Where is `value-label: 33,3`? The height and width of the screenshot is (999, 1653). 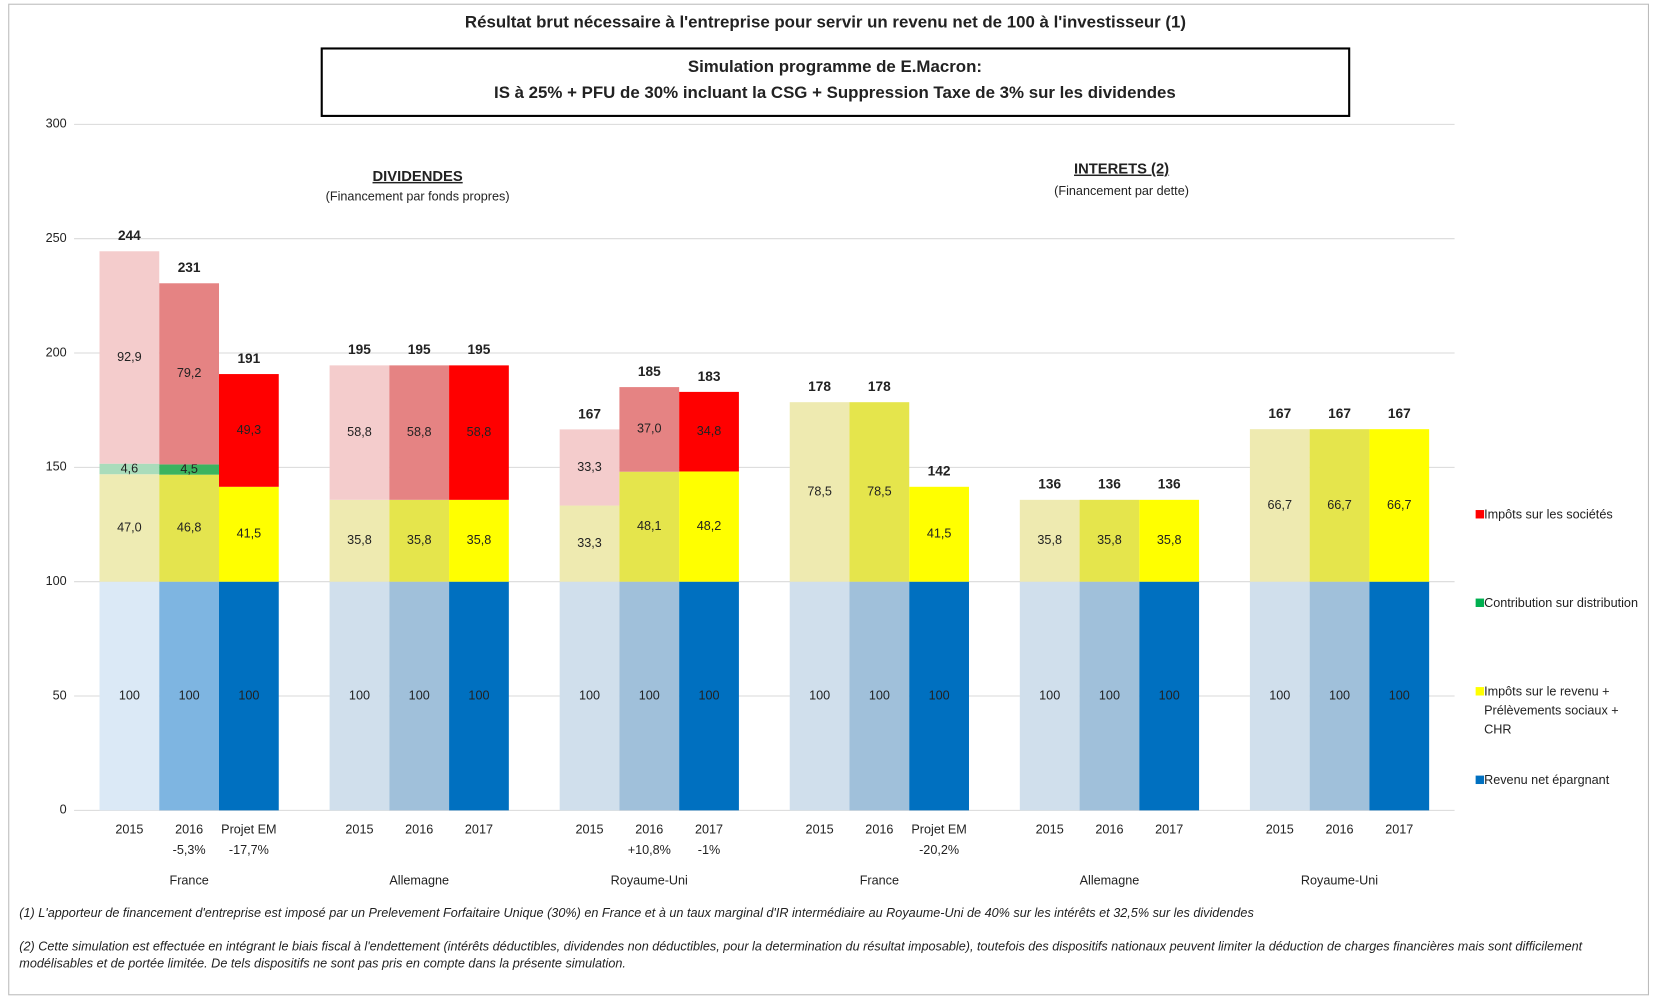 value-label: 33,3 is located at coordinates (589, 467).